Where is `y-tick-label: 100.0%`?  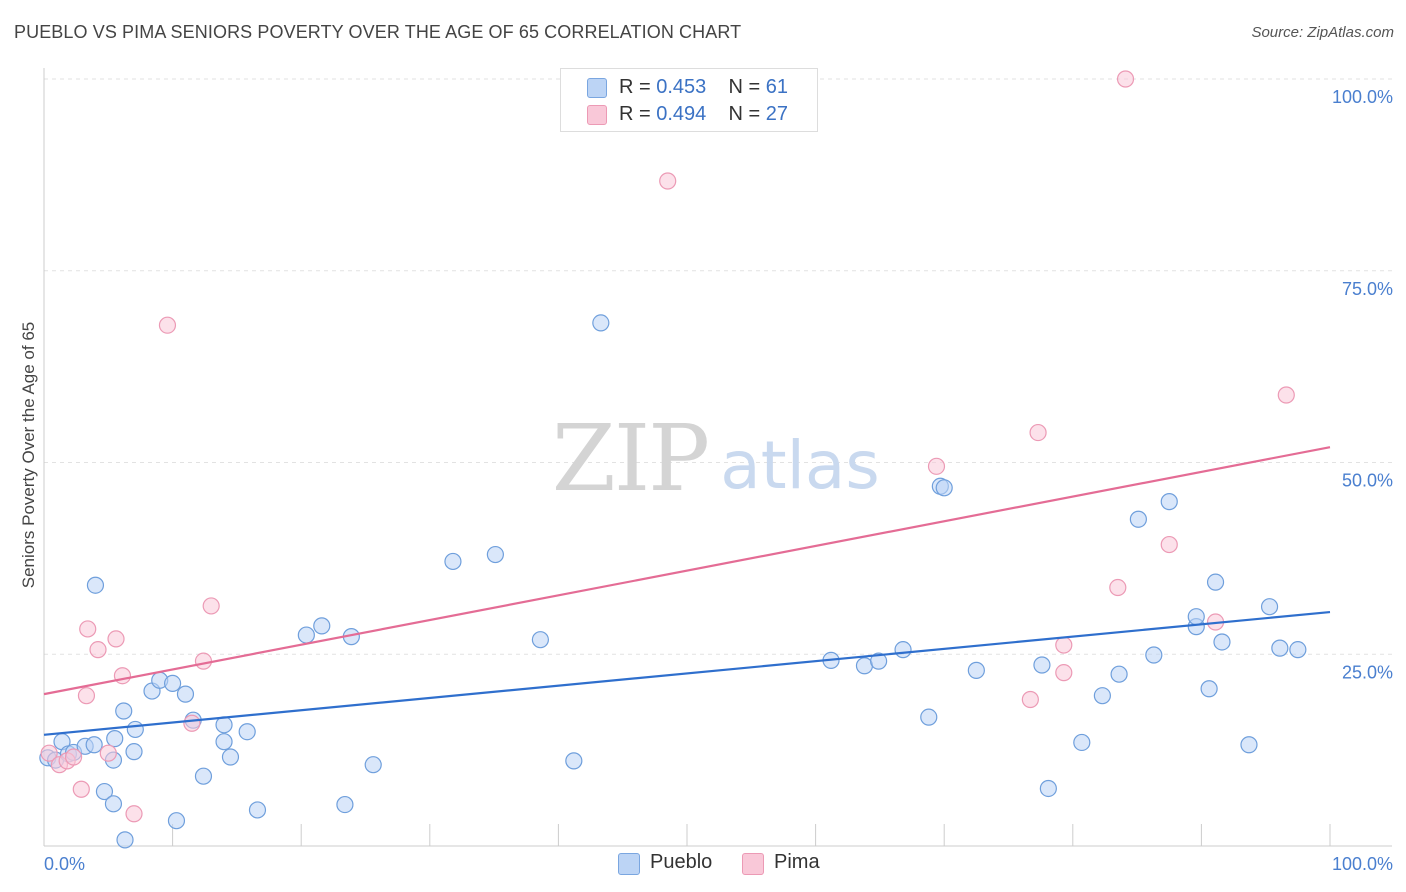 y-tick-label: 100.0% is located at coordinates (1362, 97).